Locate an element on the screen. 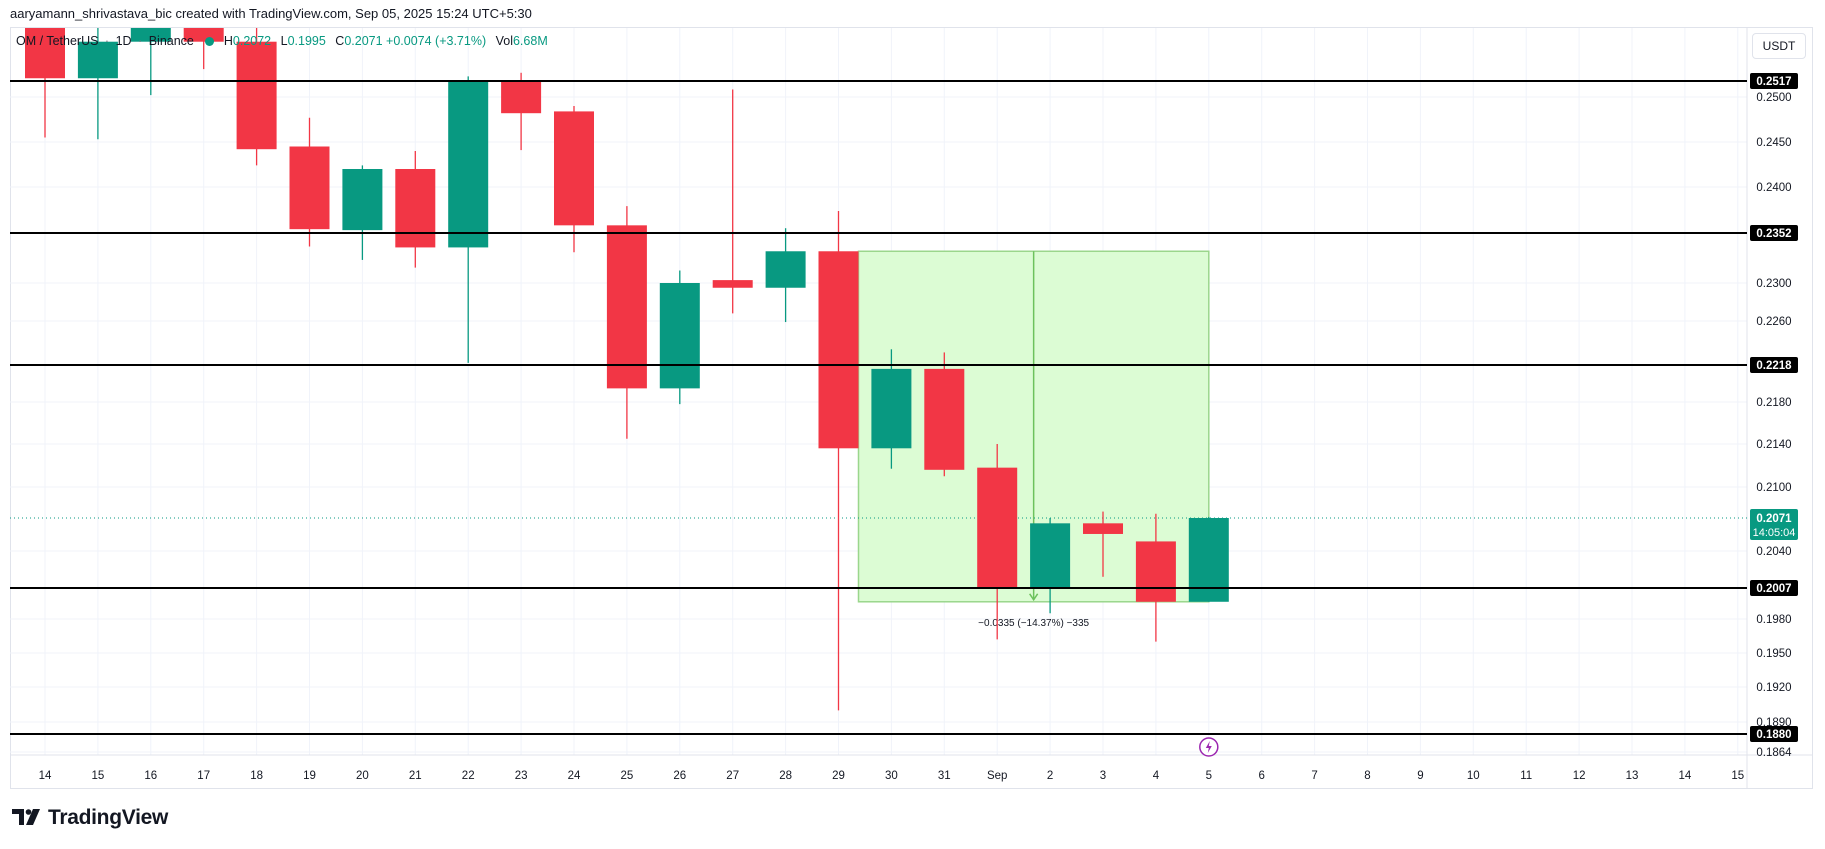  price-tick-label: 0.2300 is located at coordinates (1773, 284).